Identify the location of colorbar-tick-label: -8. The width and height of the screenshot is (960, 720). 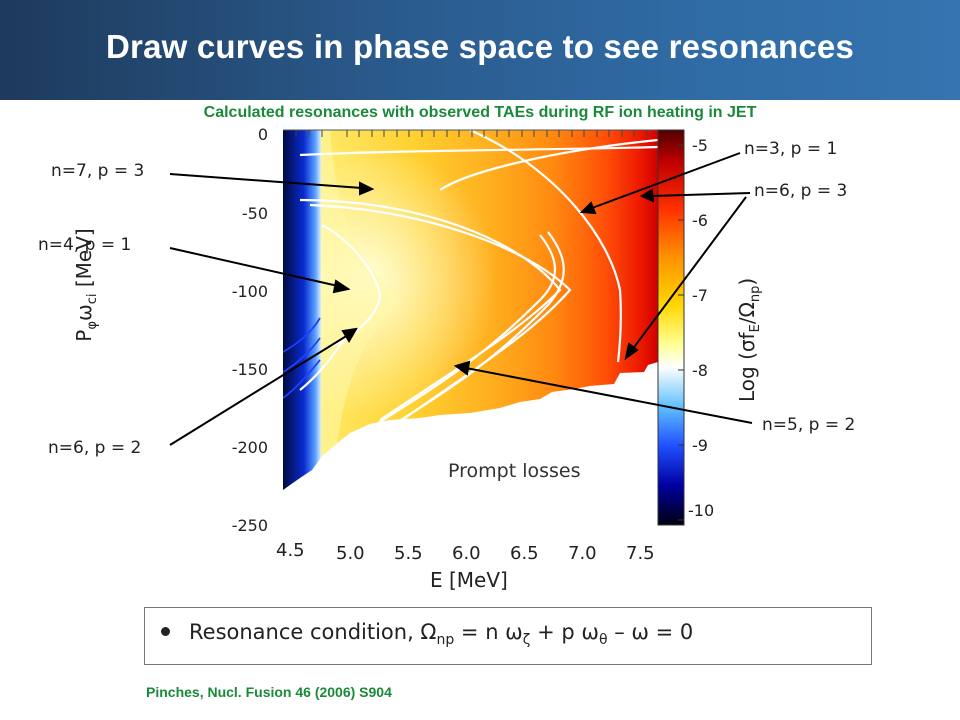
(700, 370).